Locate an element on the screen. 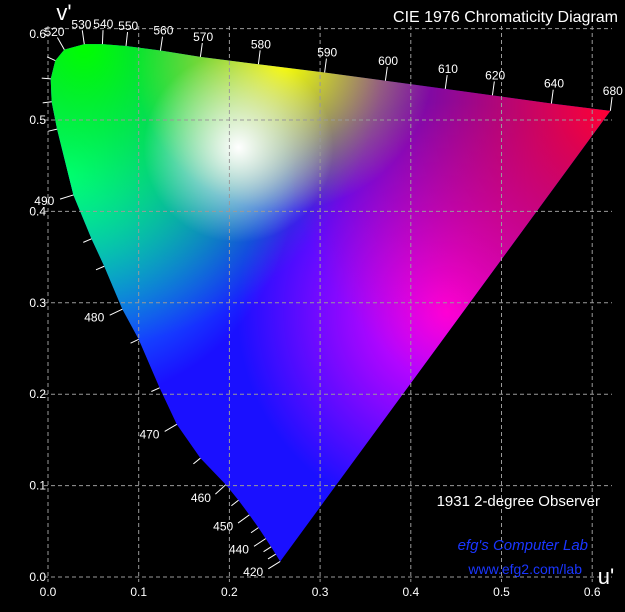 The height and width of the screenshot is (612, 625). x-tick-label: 0.0 is located at coordinates (48, 592).